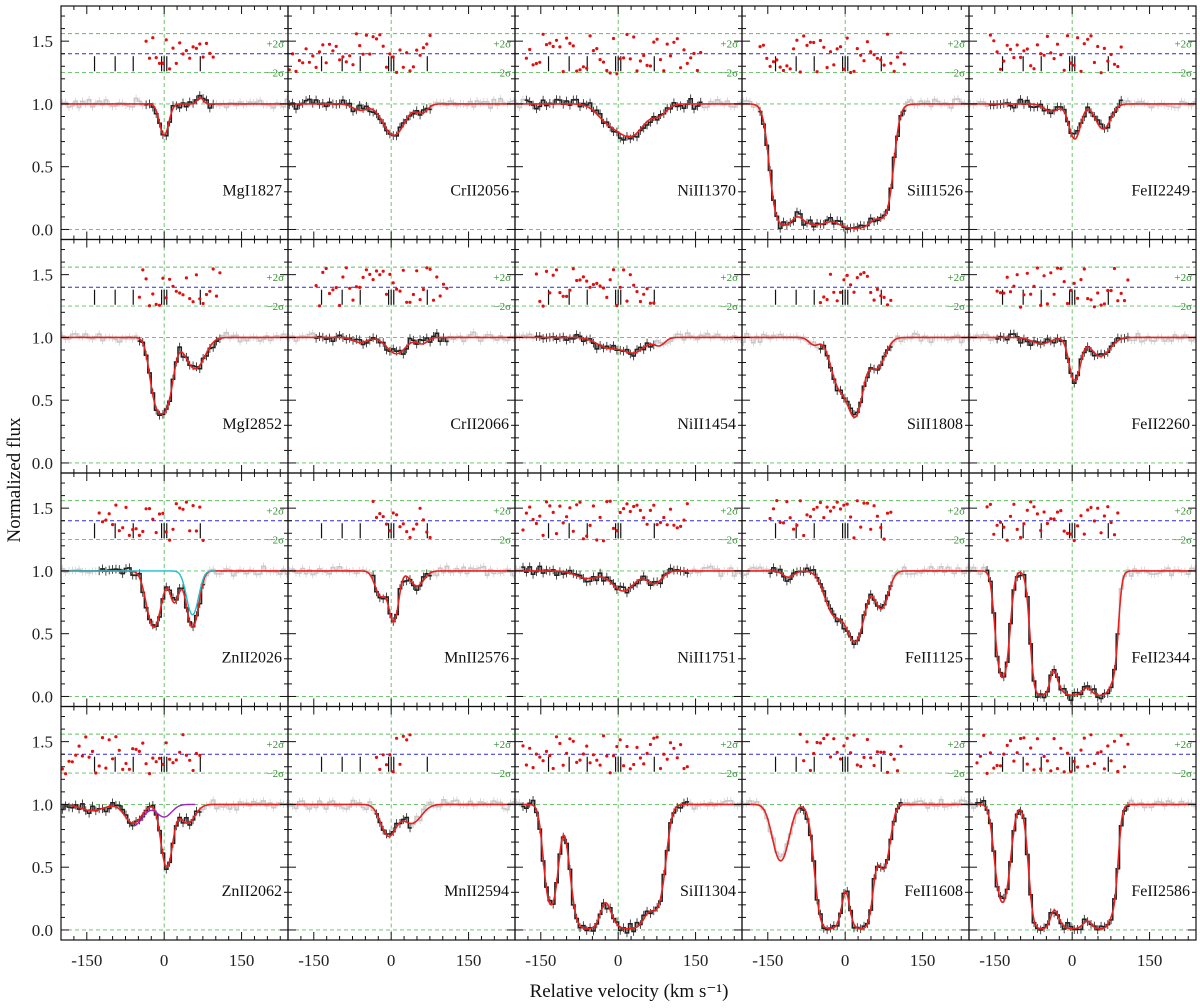 The width and height of the screenshot is (1200, 1008). I want to click on y-tick-label: 1.0, so click(42, 337).